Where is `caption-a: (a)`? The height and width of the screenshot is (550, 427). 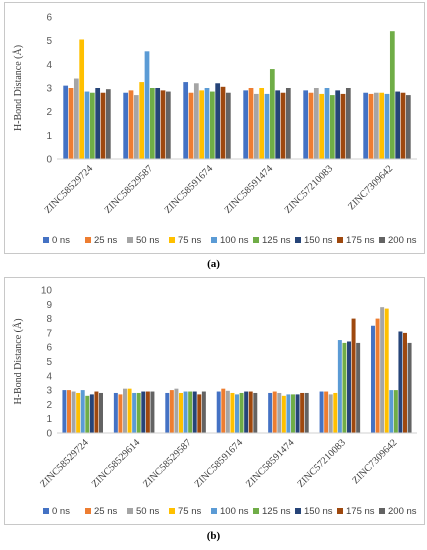
caption-a: (a) is located at coordinates (213, 264).